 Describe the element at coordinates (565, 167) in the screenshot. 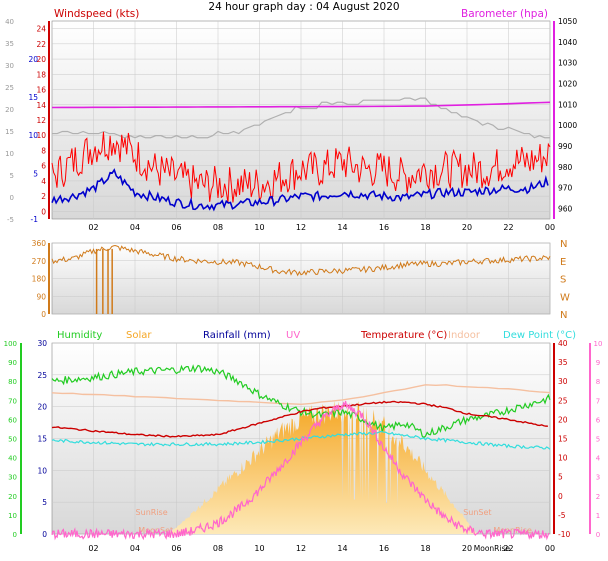

I see `barometer-y-tick-label: 980` at that location.